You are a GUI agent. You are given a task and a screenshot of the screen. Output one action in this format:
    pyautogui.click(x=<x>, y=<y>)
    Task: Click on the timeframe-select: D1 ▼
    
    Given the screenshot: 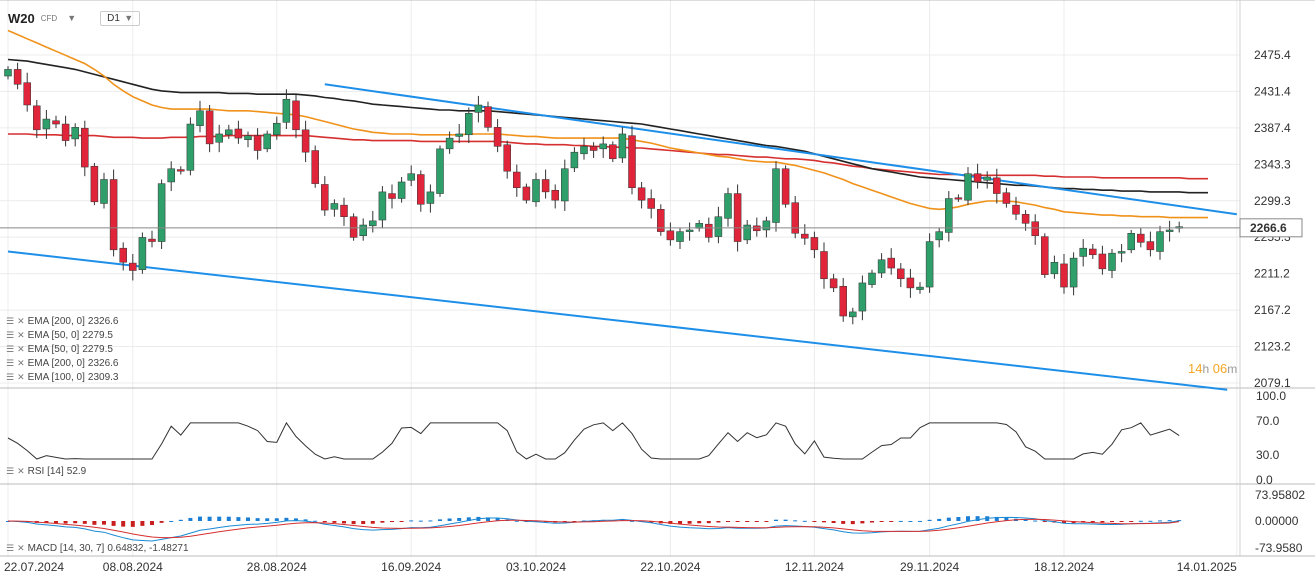 What is the action you would take?
    pyautogui.click(x=120, y=18)
    